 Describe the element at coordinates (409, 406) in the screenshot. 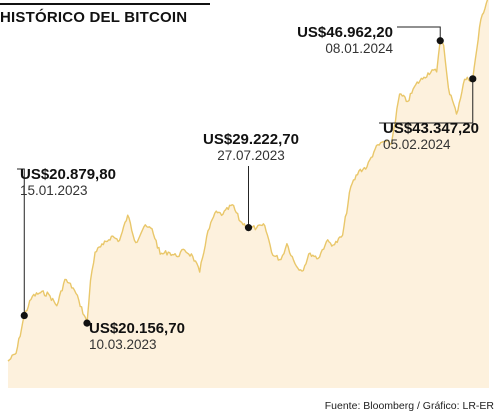

I see `source-note: Fuente: Bloomberg / Gráfico: LR-ER` at that location.